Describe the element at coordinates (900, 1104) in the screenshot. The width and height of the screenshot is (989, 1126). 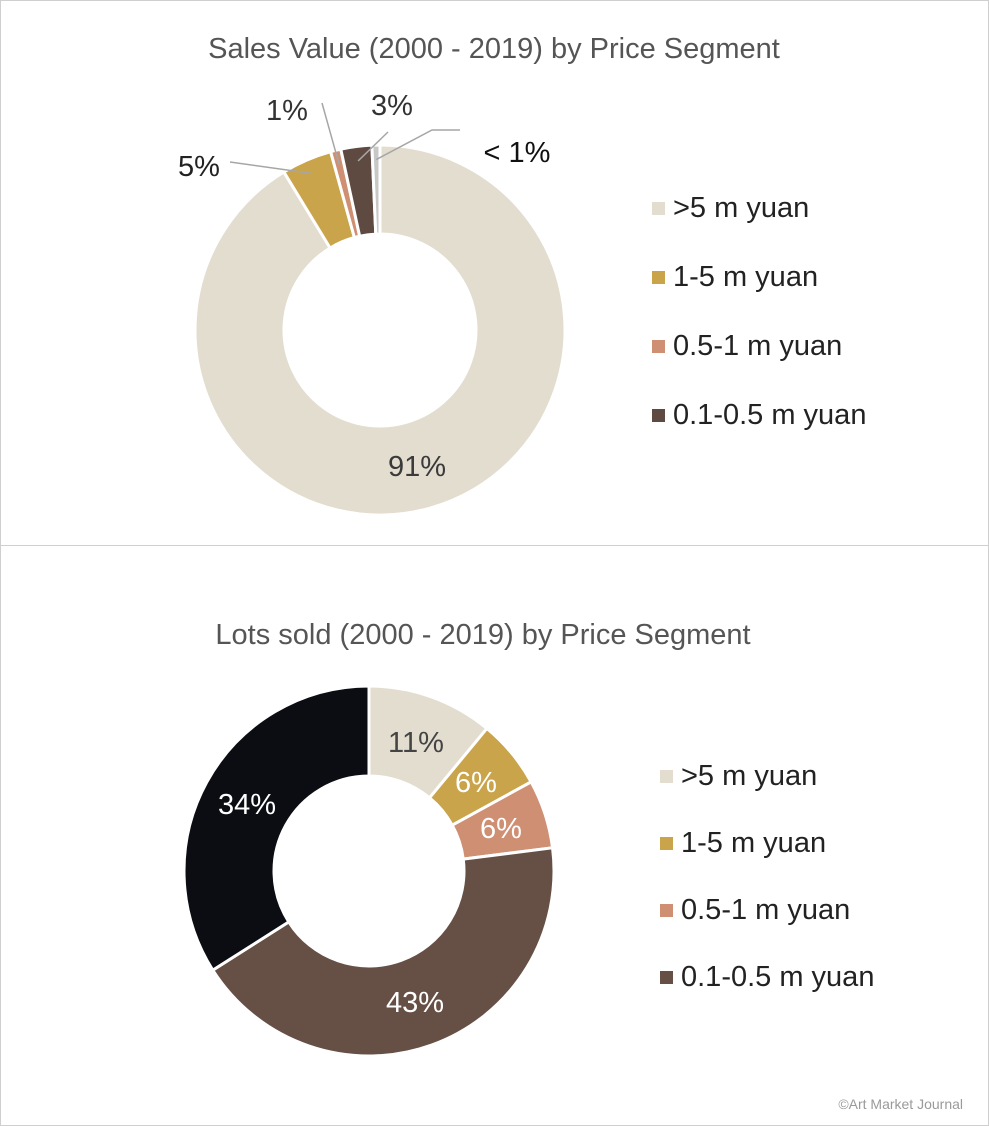
I see `copyright-credit: ©Art Market Journal` at that location.